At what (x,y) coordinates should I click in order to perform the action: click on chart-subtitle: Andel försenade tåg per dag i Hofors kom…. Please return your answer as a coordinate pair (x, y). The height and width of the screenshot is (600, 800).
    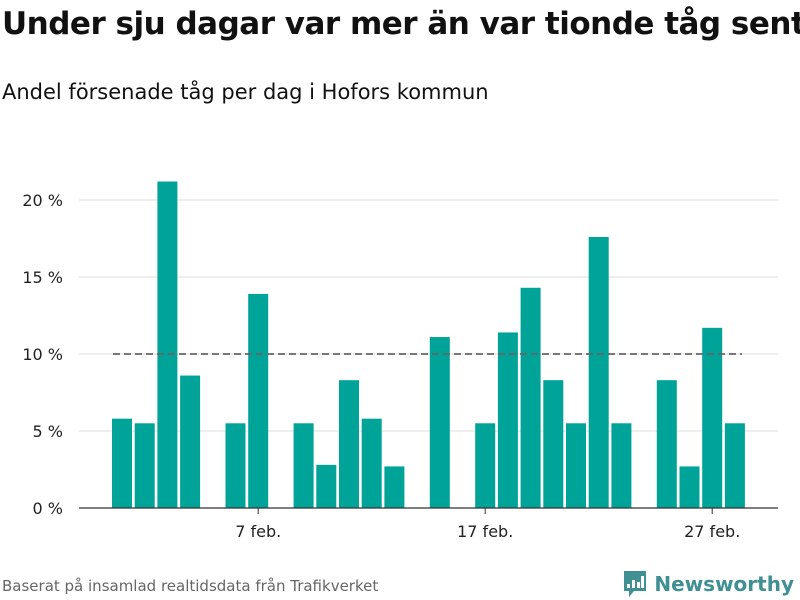
    Looking at the image, I should click on (245, 92).